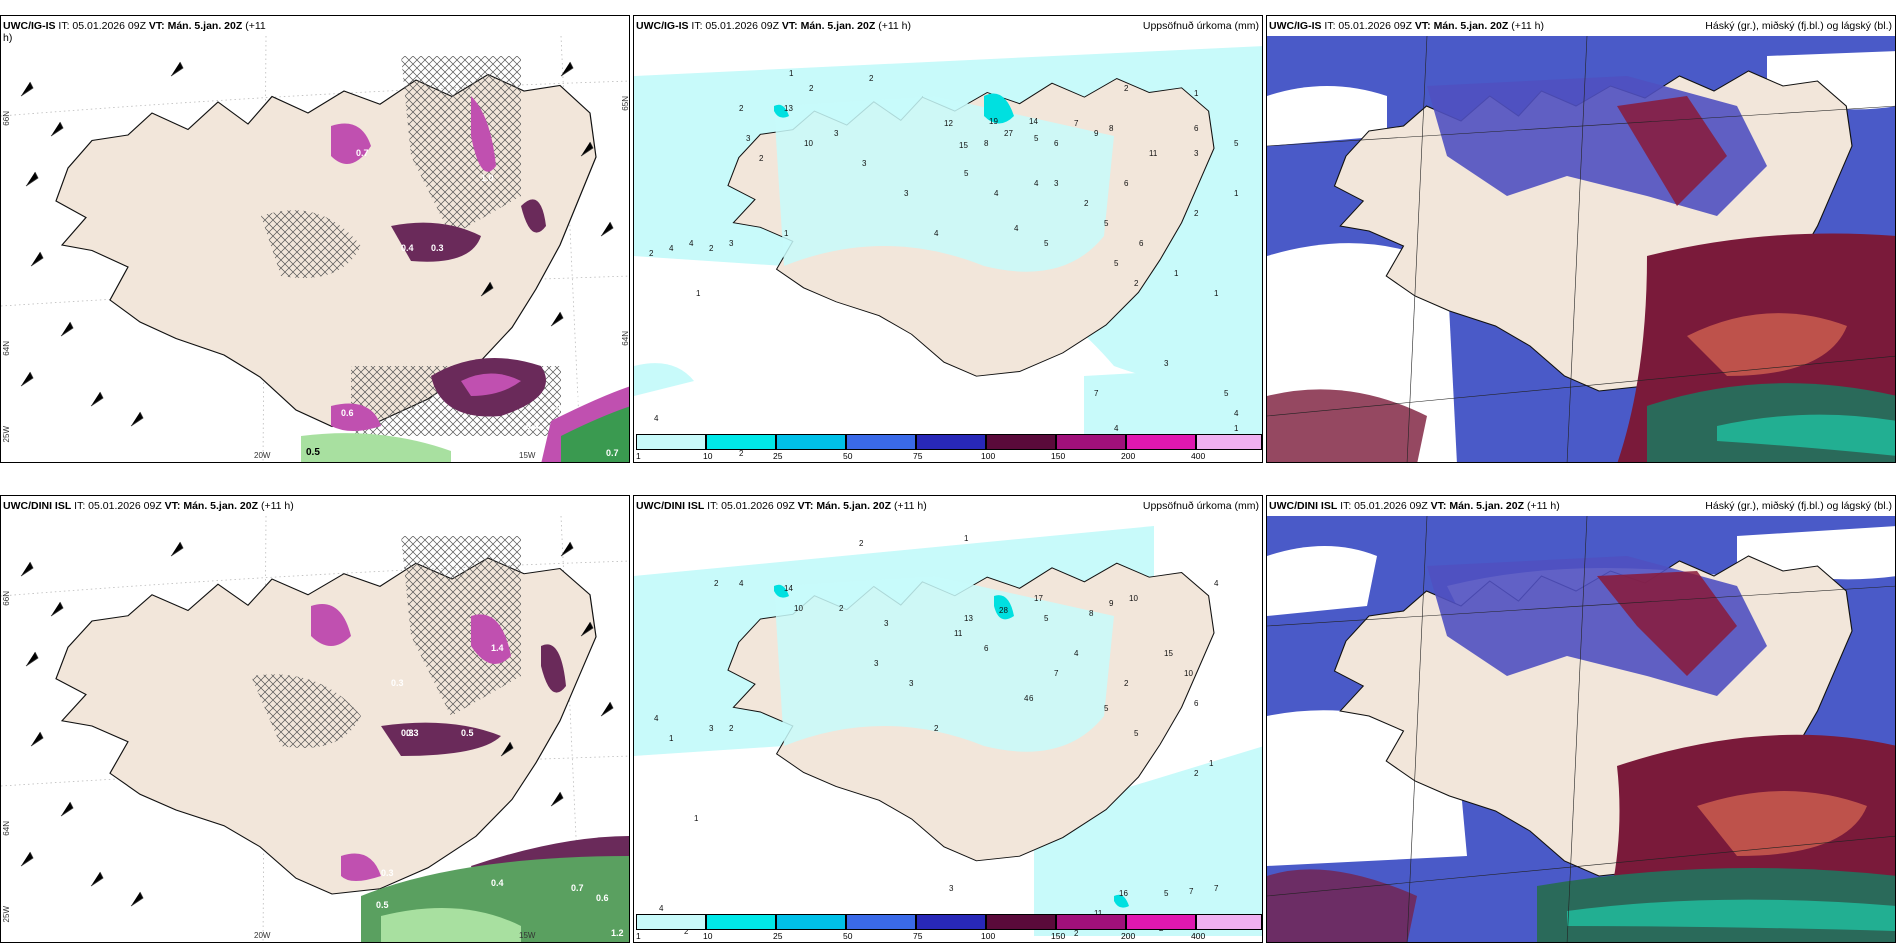 The width and height of the screenshot is (1900, 950). I want to click on wind-barbs, so click(317, 724).